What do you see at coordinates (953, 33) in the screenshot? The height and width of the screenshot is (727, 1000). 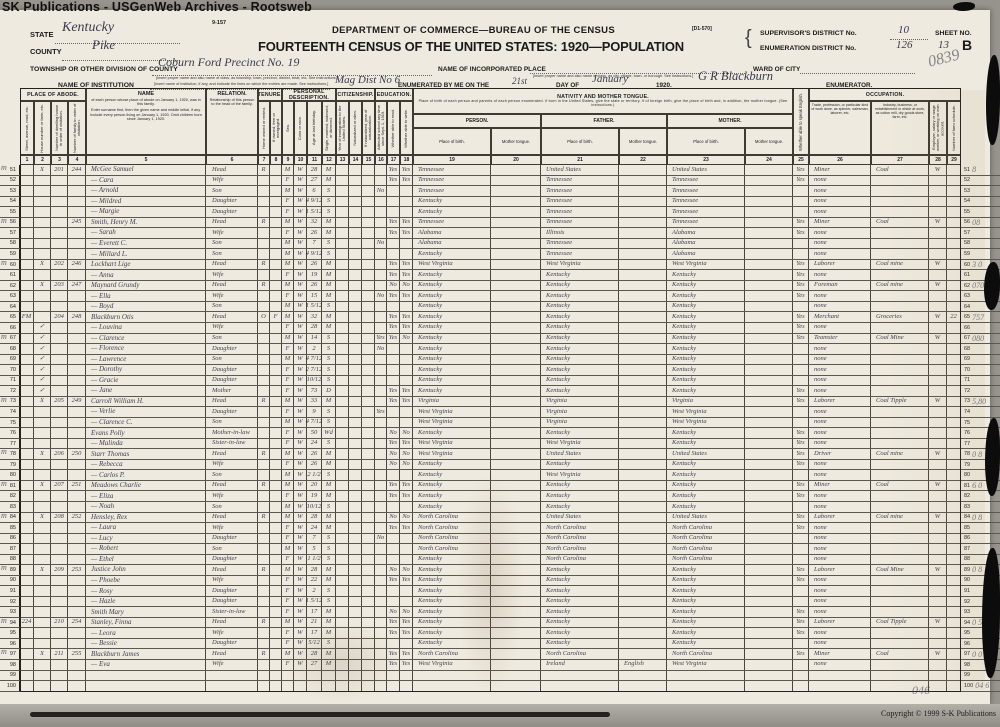 I see `sheet-label: SHEET NO.` at bounding box center [953, 33].